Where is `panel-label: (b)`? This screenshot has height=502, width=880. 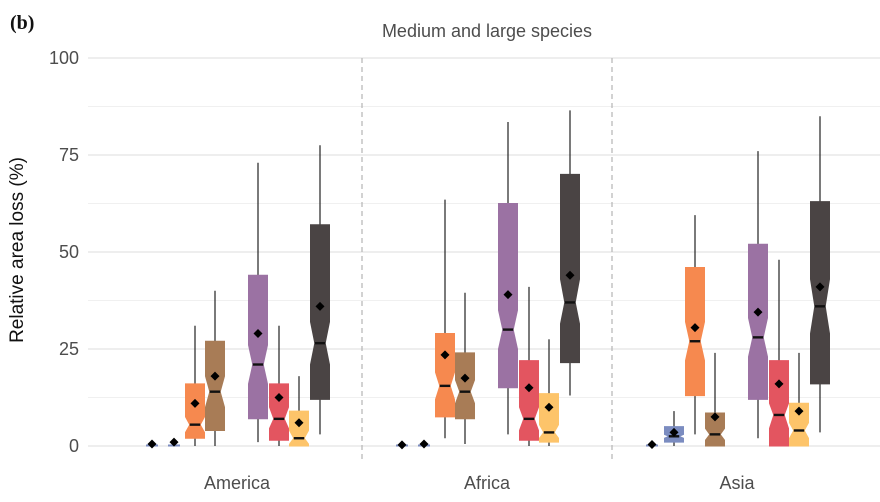
panel-label: (b) is located at coordinates (22, 23).